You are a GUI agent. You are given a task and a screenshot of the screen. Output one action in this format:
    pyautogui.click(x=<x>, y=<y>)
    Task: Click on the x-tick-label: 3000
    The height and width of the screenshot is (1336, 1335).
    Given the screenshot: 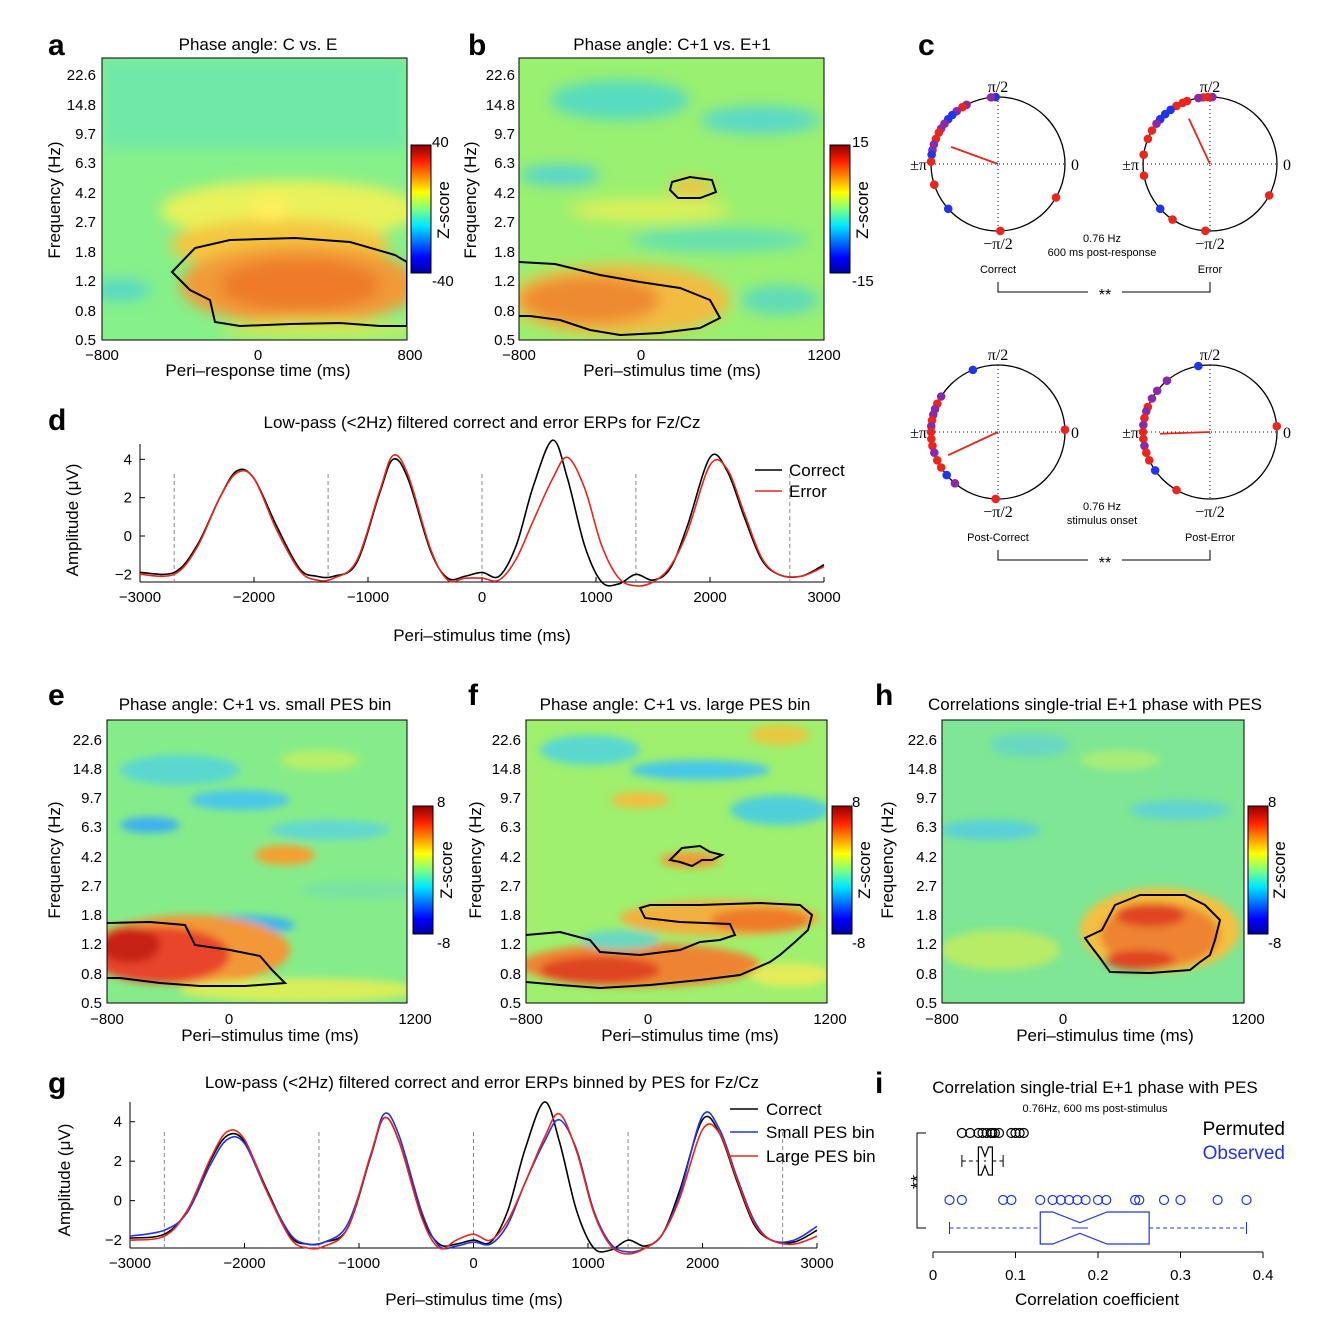 What is the action you would take?
    pyautogui.click(x=816, y=1263)
    